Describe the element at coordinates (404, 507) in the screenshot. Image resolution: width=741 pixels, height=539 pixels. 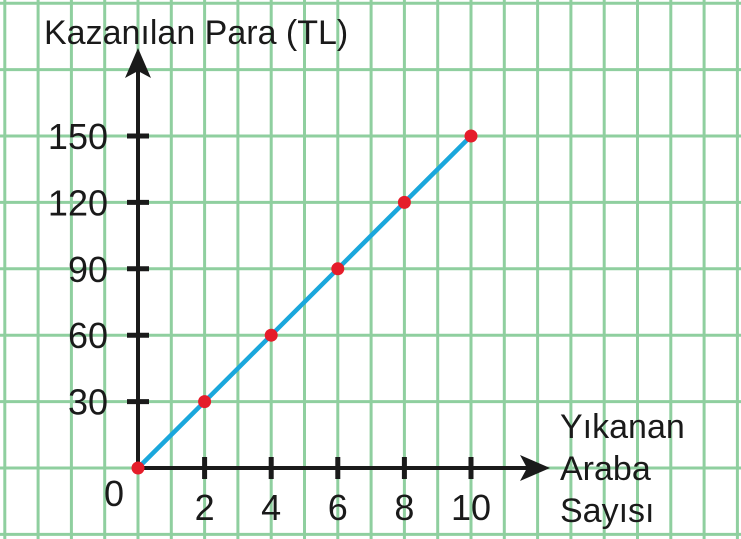
I see `x-tick-label: 8` at that location.